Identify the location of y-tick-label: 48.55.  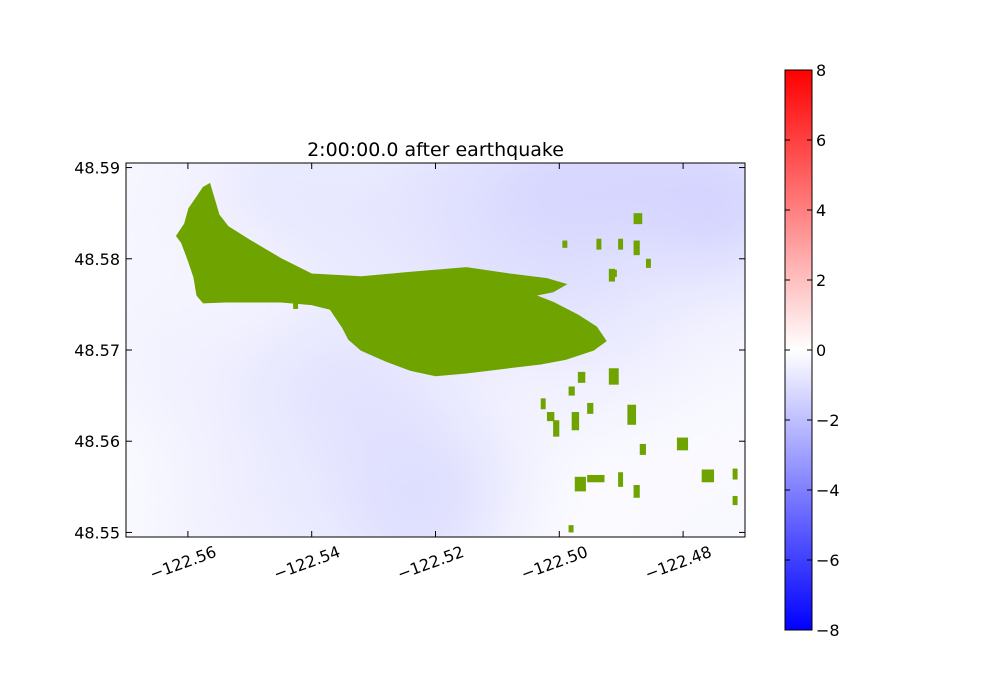
(97, 532).